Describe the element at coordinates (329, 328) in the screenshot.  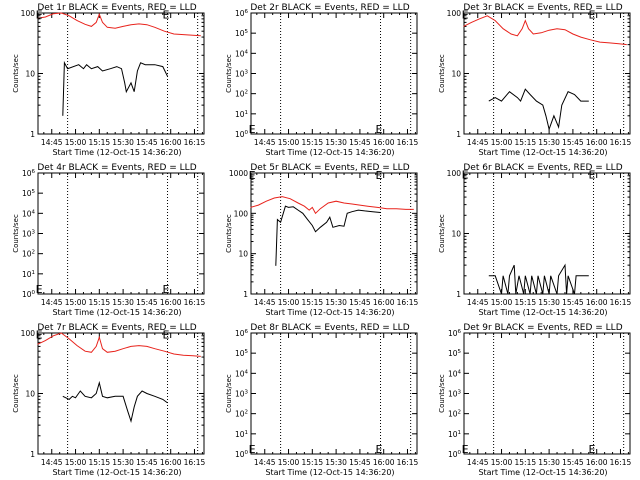
I see `panel-title: Det 8r BLACK = Events, RED = LLD` at that location.